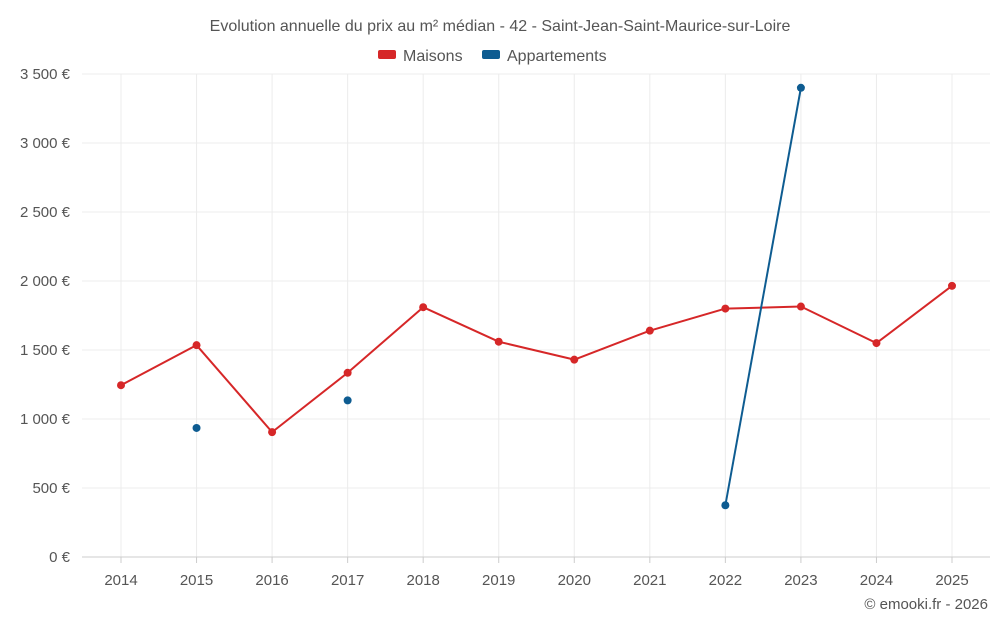 This screenshot has height=625, width=1000. What do you see at coordinates (763, 296) in the screenshot?
I see `series-line-appartements` at bounding box center [763, 296].